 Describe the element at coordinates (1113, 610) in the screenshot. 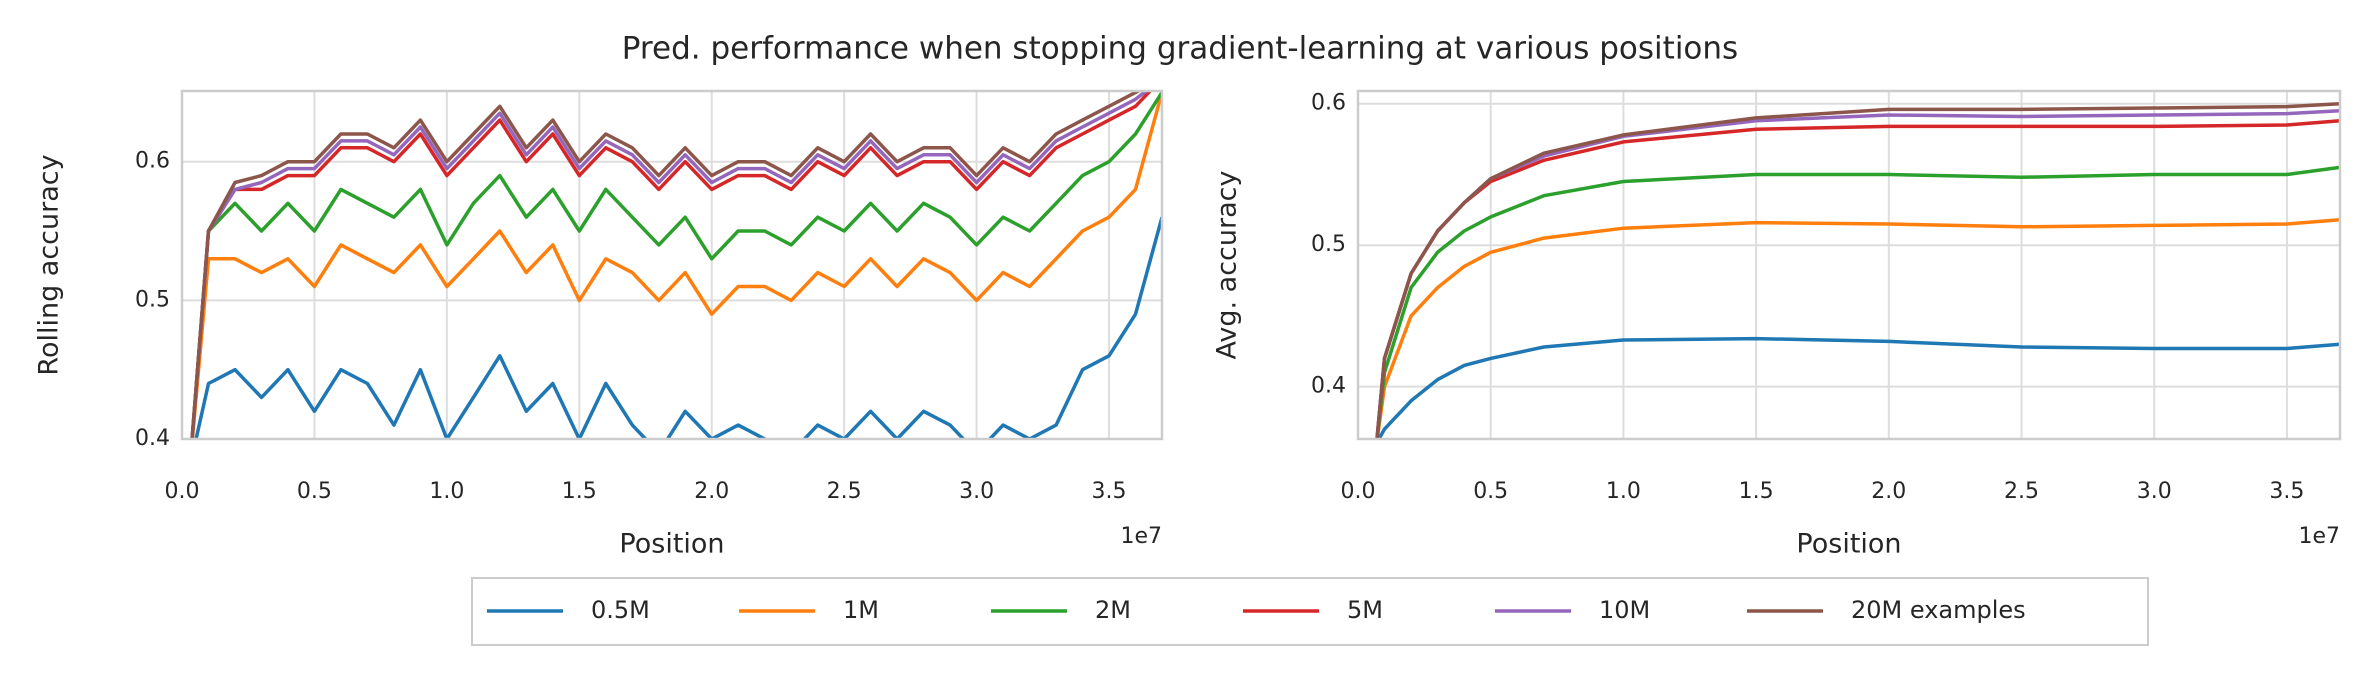

I see `legend-label: 2M` at that location.